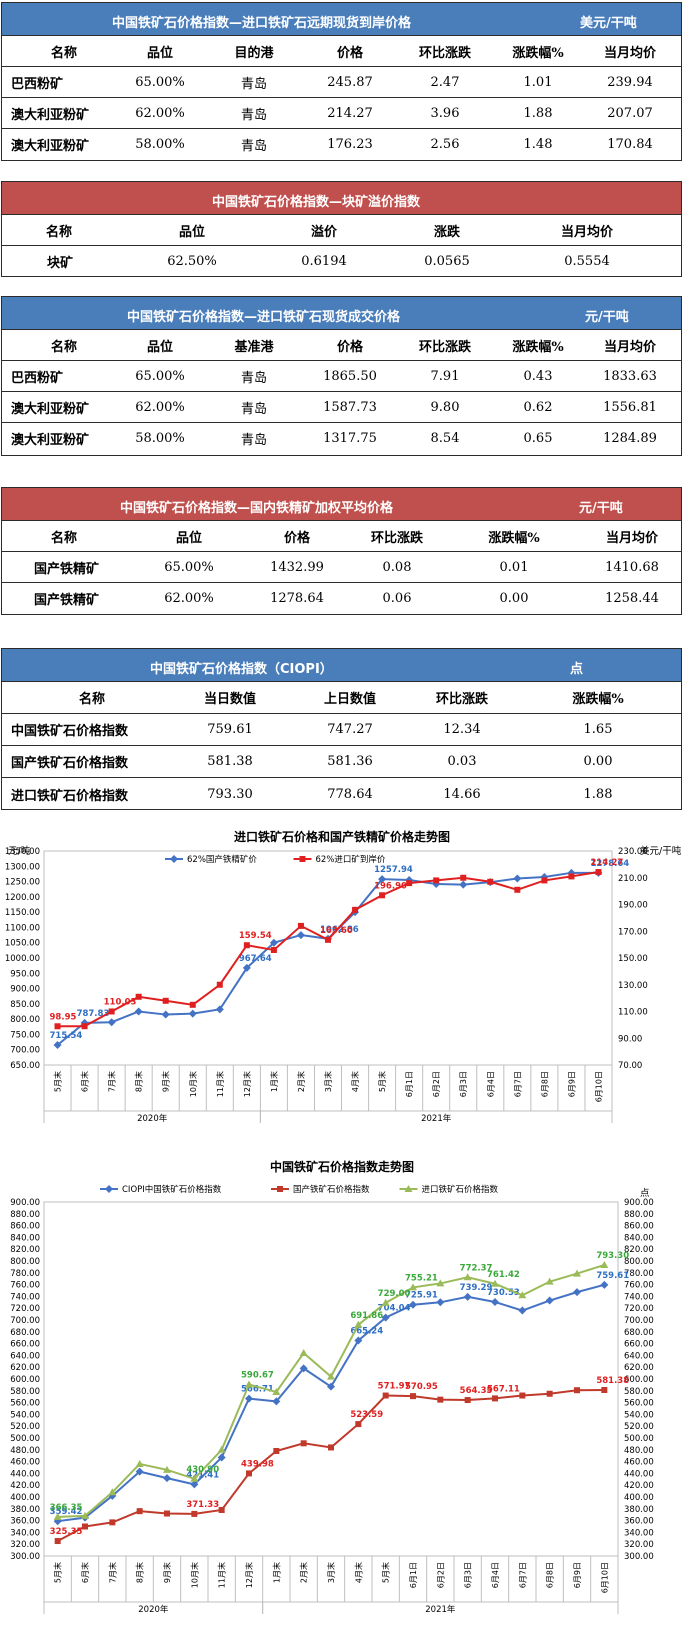 The image size is (684, 1638). What do you see at coordinates (639, 1262) in the screenshot?
I see `y-tick-label-right: 800.00` at bounding box center [639, 1262].